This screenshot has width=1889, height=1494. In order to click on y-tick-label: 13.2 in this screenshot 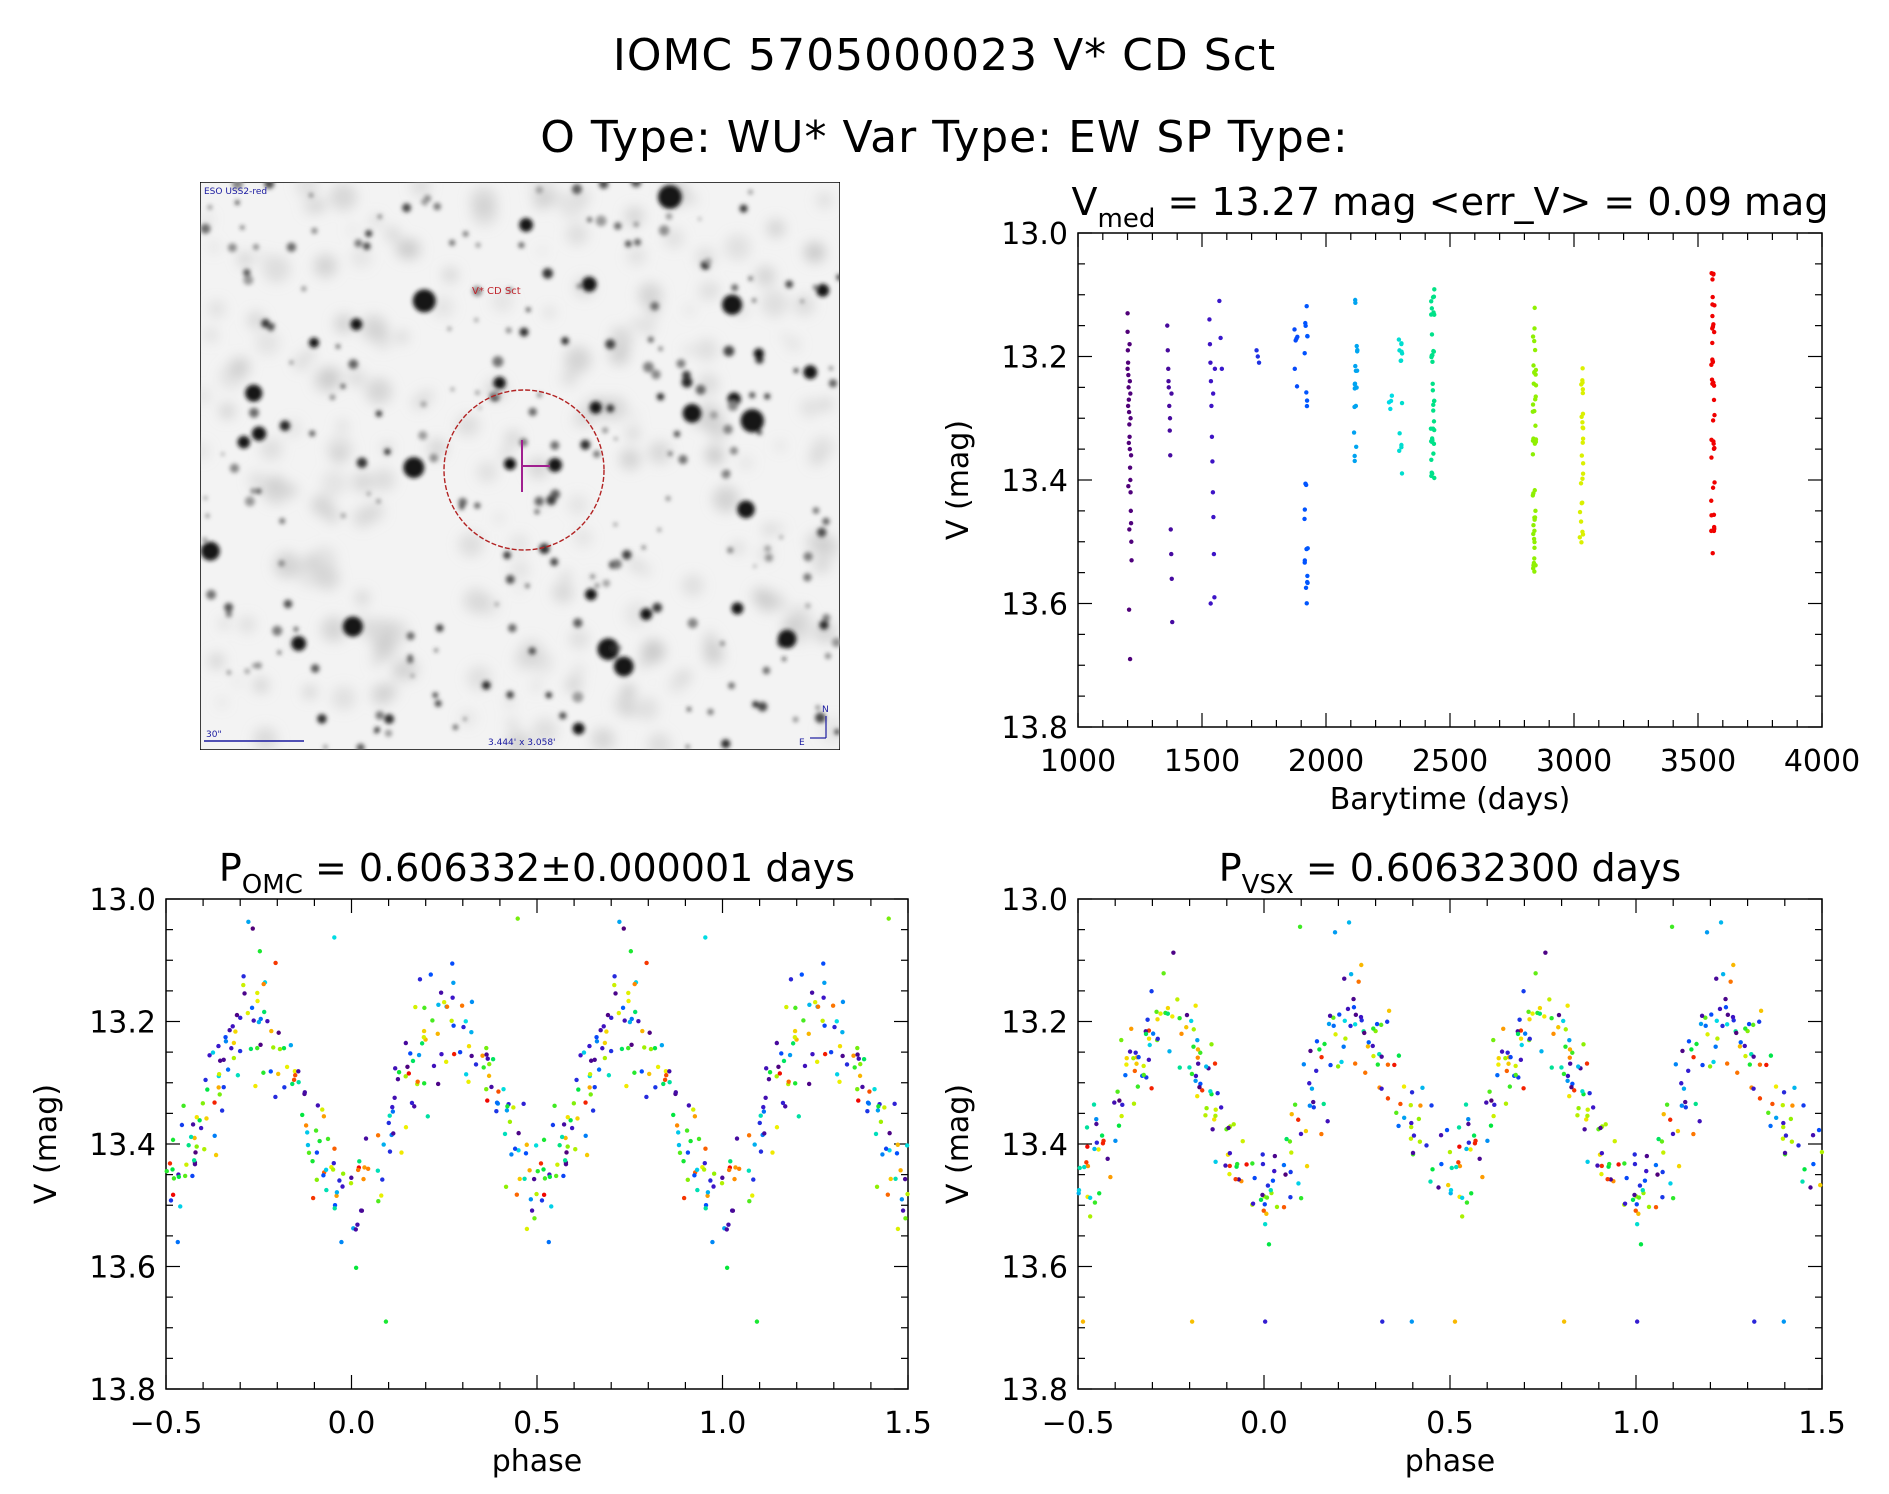, I will do `click(122, 1023)`.